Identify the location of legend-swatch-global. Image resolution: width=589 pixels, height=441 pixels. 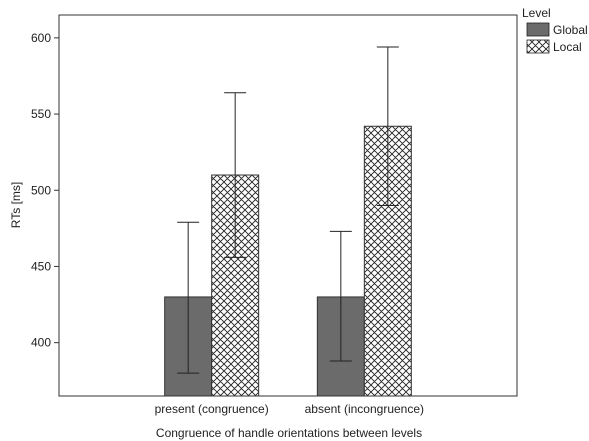
(538, 29).